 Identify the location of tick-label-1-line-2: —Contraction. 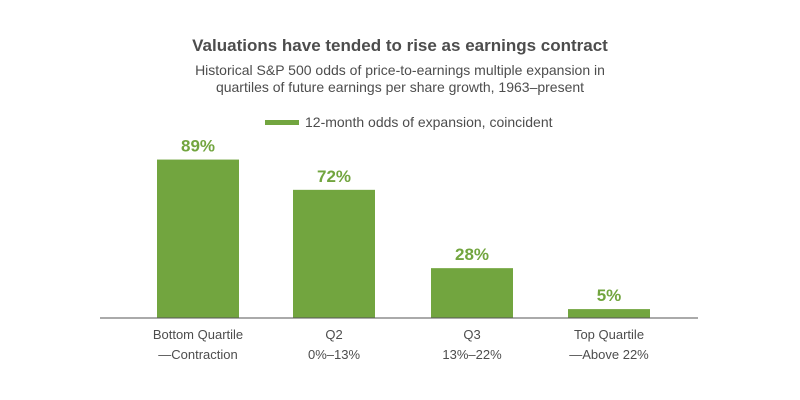
(197, 354).